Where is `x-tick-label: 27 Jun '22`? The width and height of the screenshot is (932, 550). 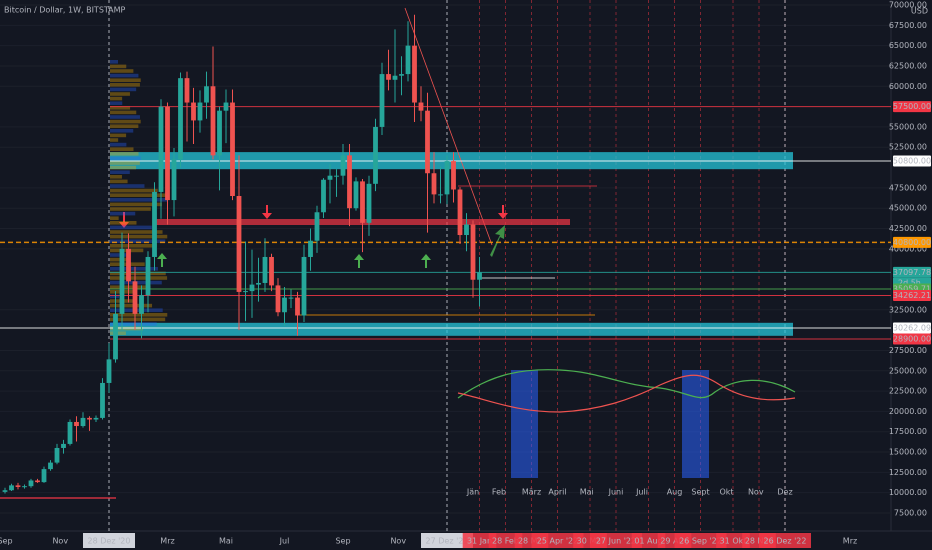
x-tick-label: 27 Jun '22 is located at coordinates (616, 541).